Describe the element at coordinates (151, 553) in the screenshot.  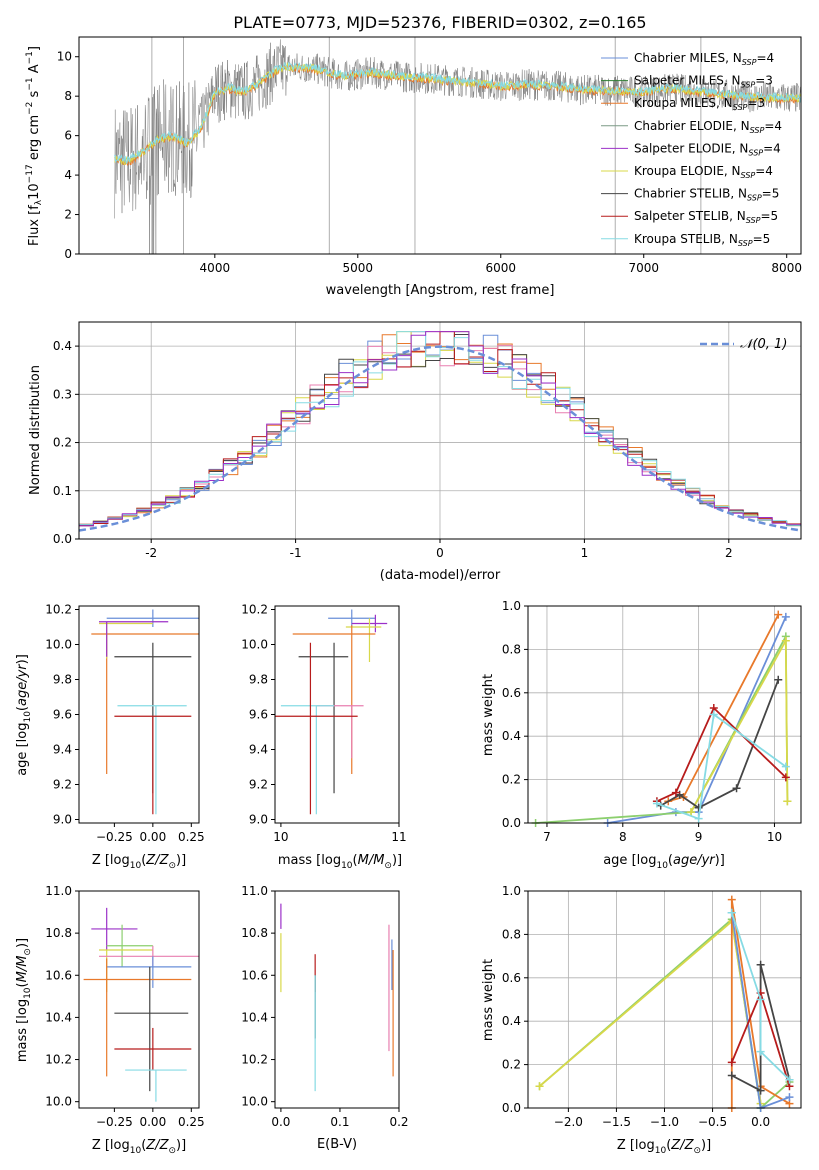
I see `x-tick-label: -2` at that location.